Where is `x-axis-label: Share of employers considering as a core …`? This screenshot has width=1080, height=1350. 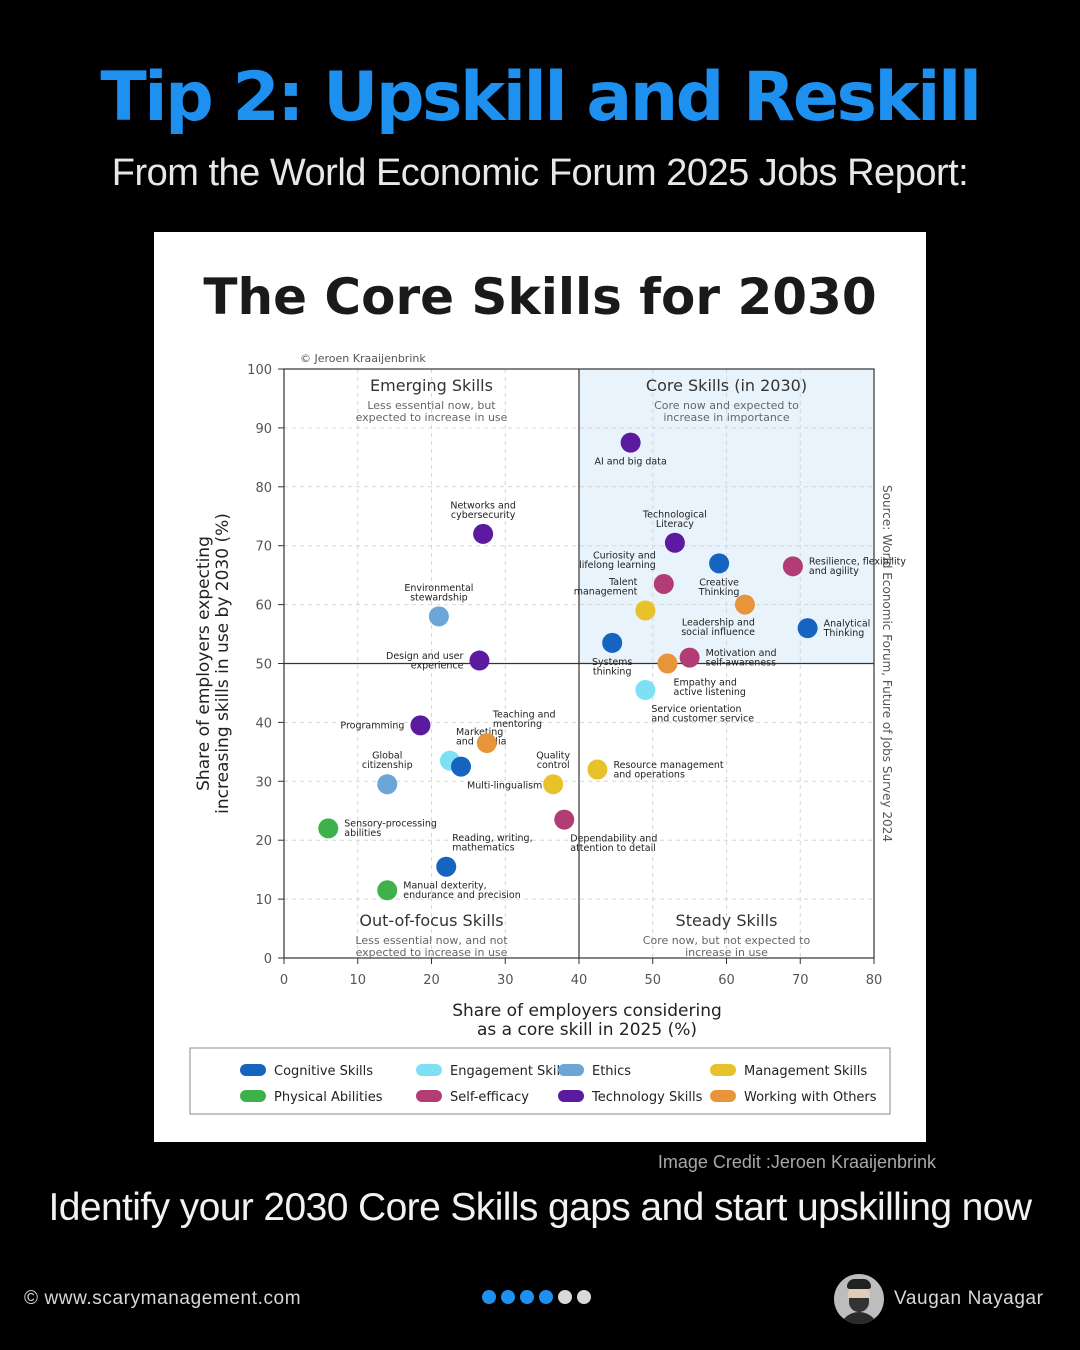 x-axis-label: Share of employers considering as a core … is located at coordinates (587, 1020).